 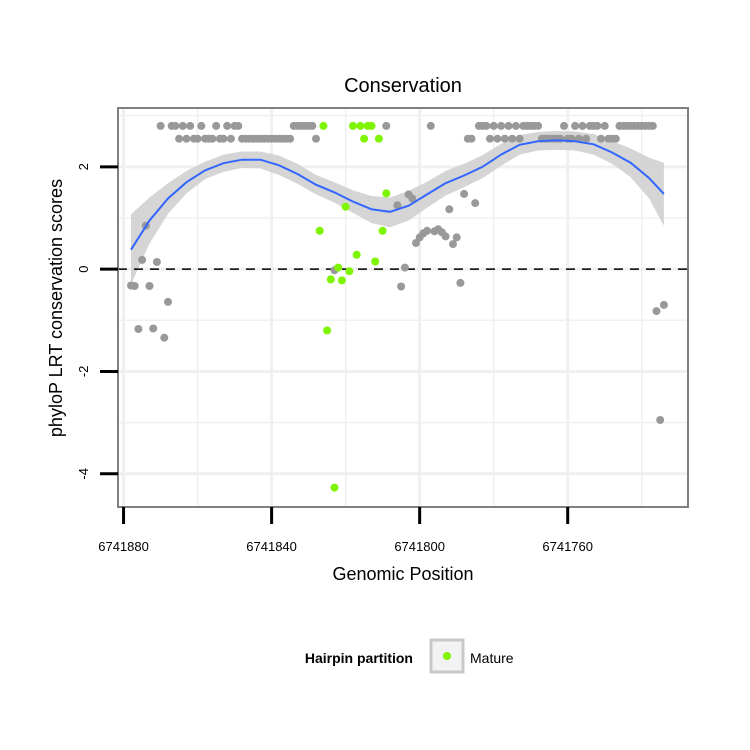 What do you see at coordinates (56, 308) in the screenshot?
I see `y-axis-title: phyloP LRT conservation scores` at bounding box center [56, 308].